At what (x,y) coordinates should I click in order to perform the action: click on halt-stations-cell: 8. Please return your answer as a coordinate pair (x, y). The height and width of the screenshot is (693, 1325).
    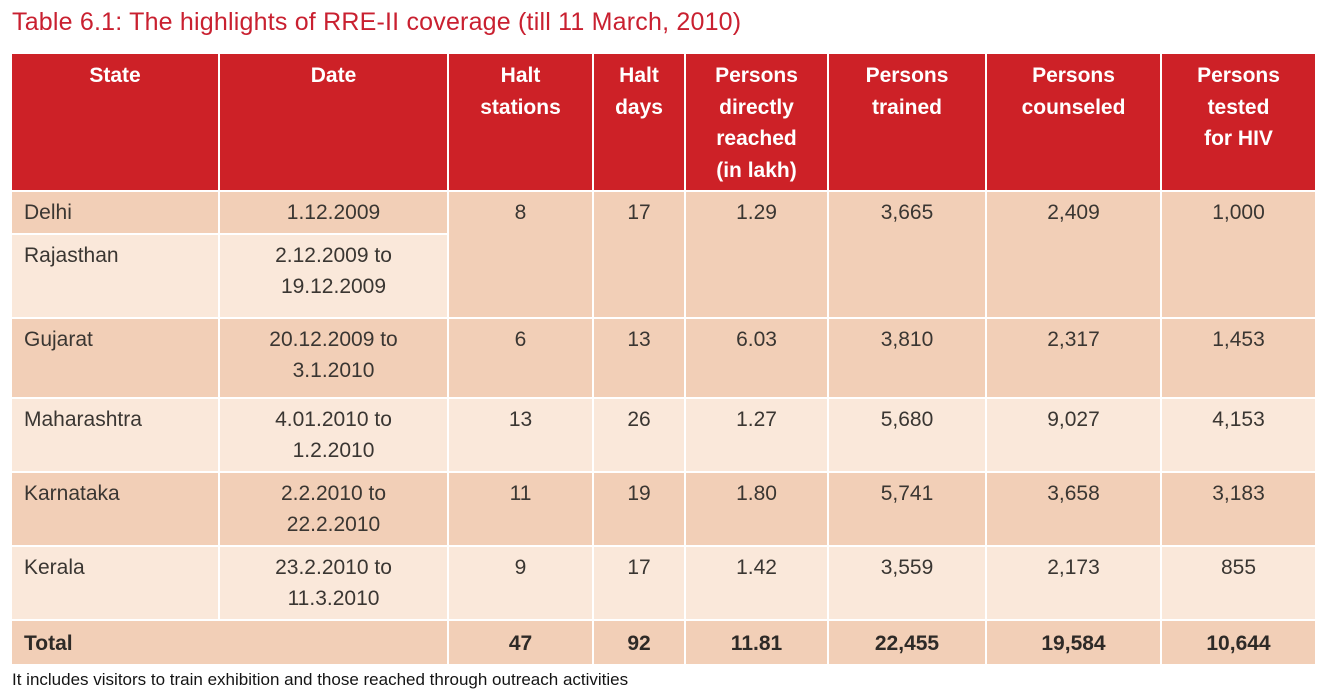
    Looking at the image, I should click on (520, 254).